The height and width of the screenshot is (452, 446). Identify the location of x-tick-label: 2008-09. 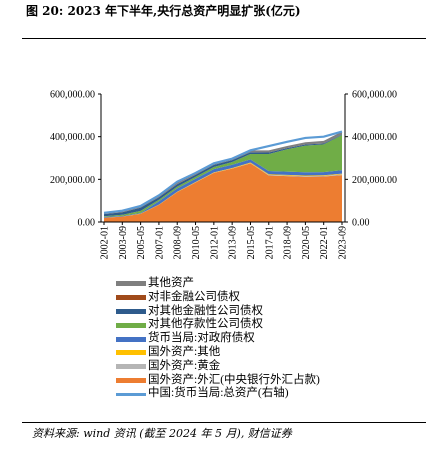
(178, 242).